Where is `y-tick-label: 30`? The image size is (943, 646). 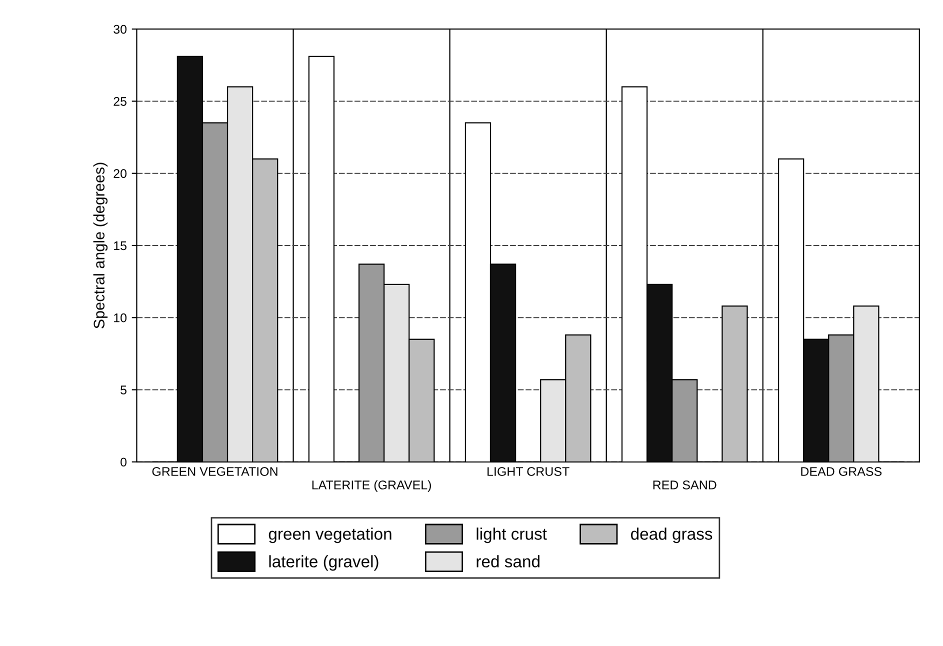 y-tick-label: 30 is located at coordinates (120, 29).